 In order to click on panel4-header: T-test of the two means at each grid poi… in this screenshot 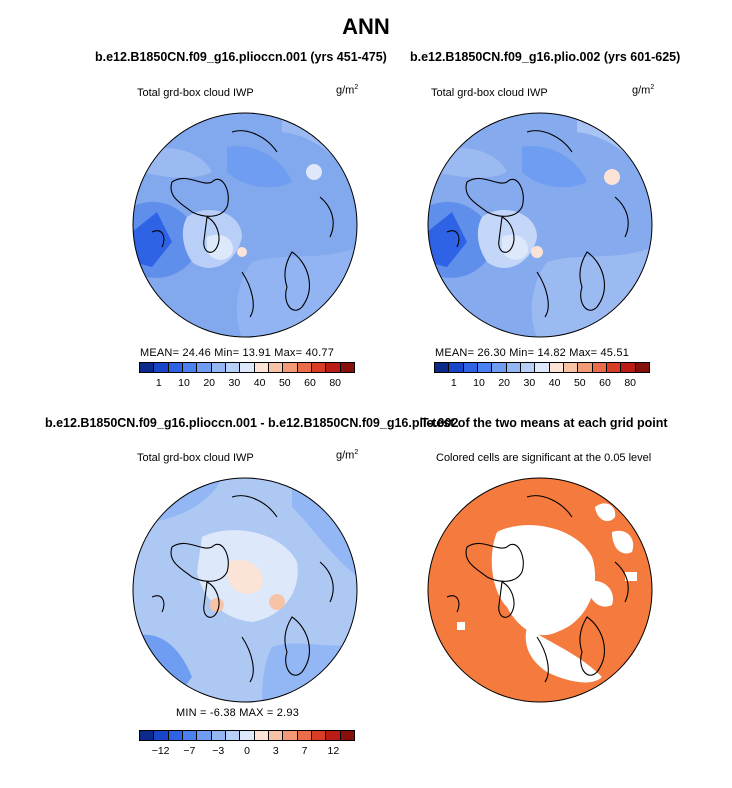, I will do `click(544, 423)`.